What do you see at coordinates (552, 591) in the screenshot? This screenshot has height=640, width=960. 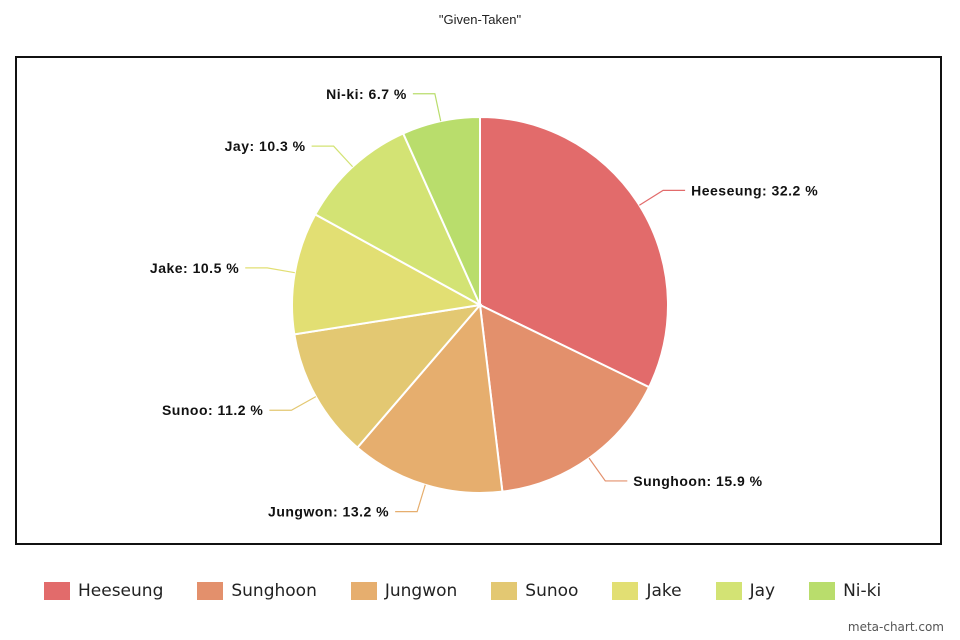 I see `legend-label: Sunoo` at bounding box center [552, 591].